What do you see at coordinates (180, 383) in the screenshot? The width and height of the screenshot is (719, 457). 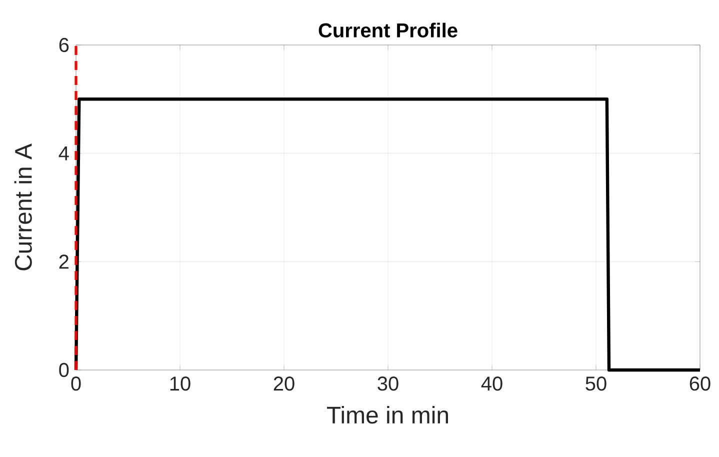 I see `x-tick-label: 10` at bounding box center [180, 383].